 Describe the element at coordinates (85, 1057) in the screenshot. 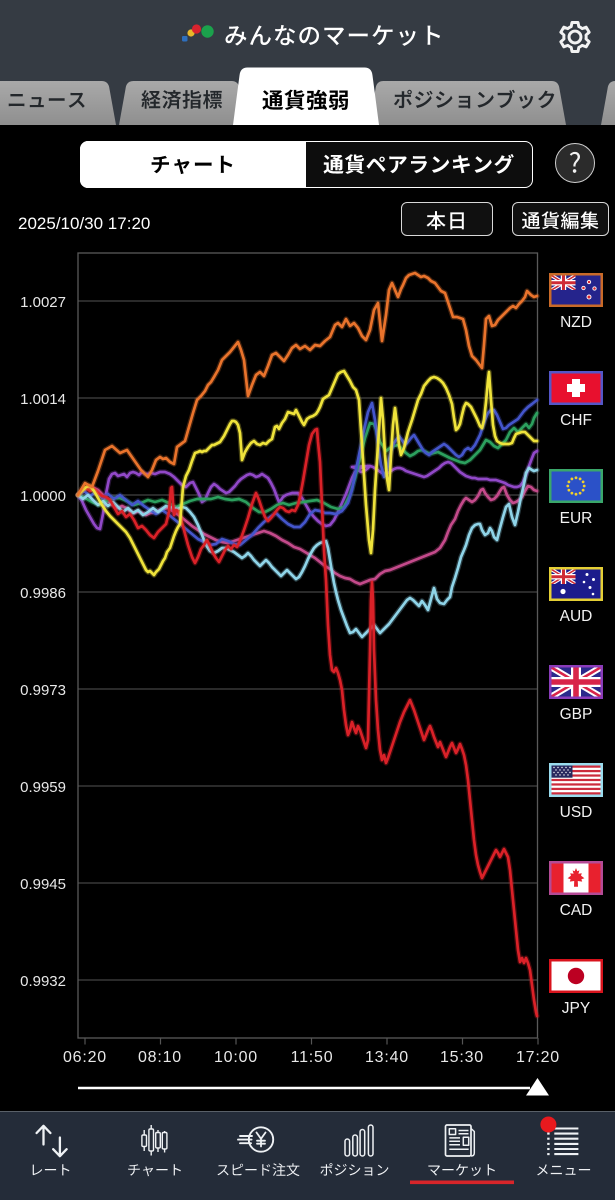

I see `svg-text: 06:20` at that location.